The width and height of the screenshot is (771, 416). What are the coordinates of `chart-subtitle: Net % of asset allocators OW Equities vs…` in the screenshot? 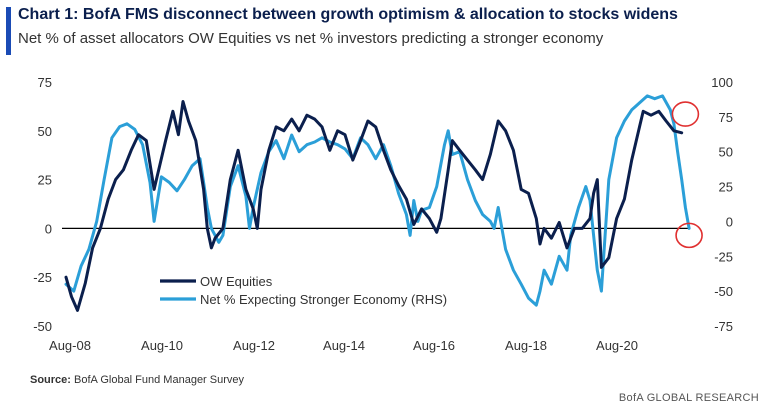 It's located at (311, 38).